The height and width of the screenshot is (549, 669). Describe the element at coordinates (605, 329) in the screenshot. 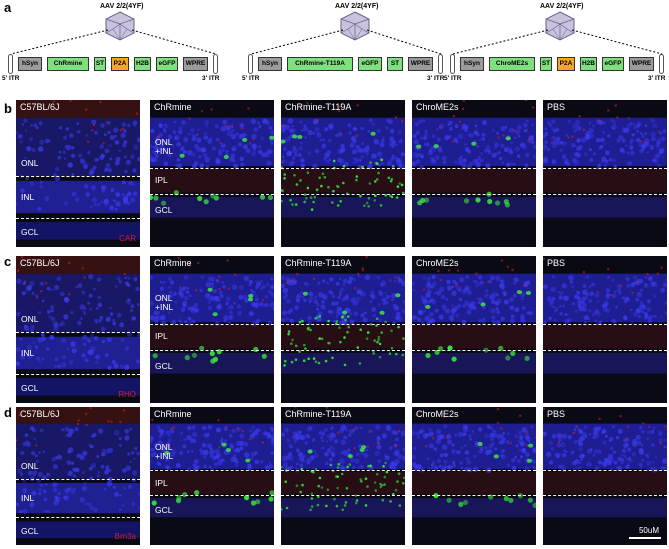

I see `micrograph-c-4: PBS` at that location.